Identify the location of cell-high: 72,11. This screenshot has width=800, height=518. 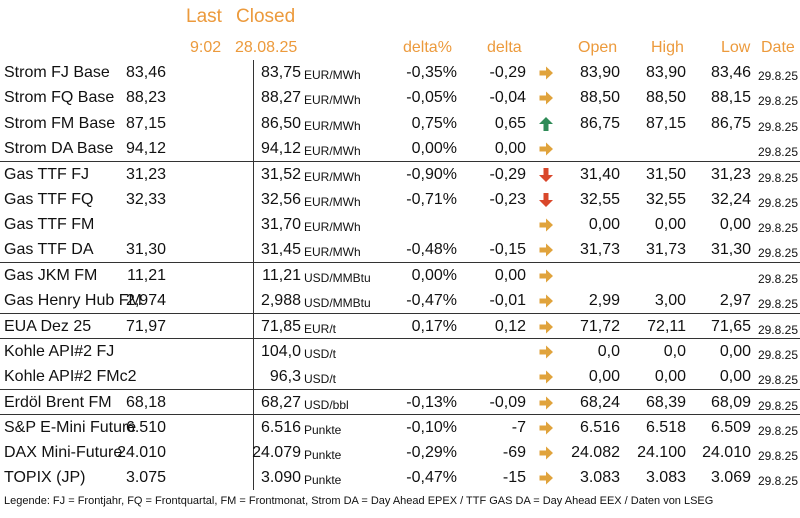
(666, 326).